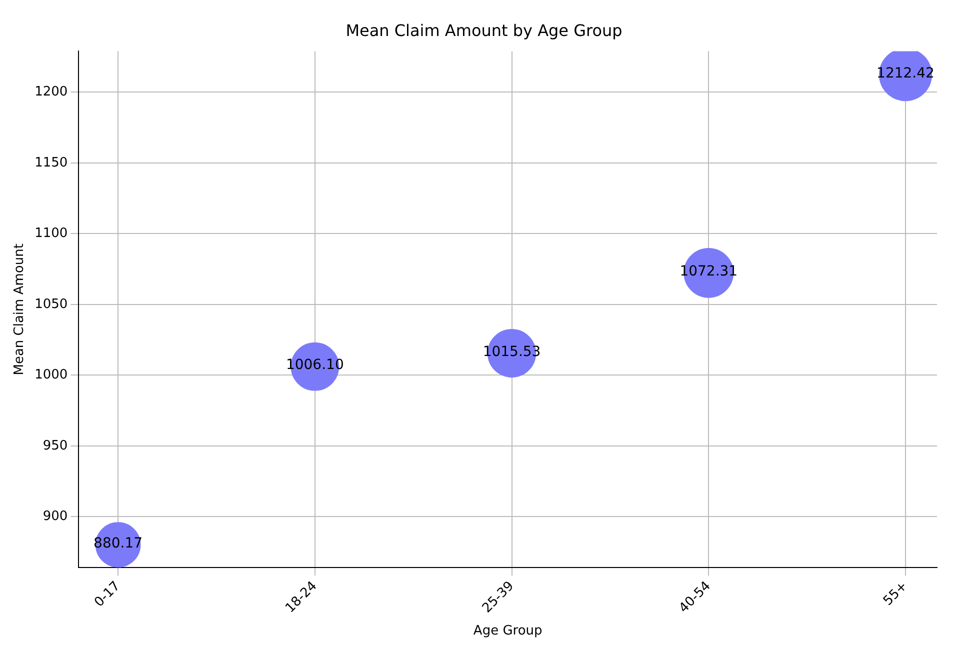  I want to click on y-tick-label: 900, so click(55, 516).